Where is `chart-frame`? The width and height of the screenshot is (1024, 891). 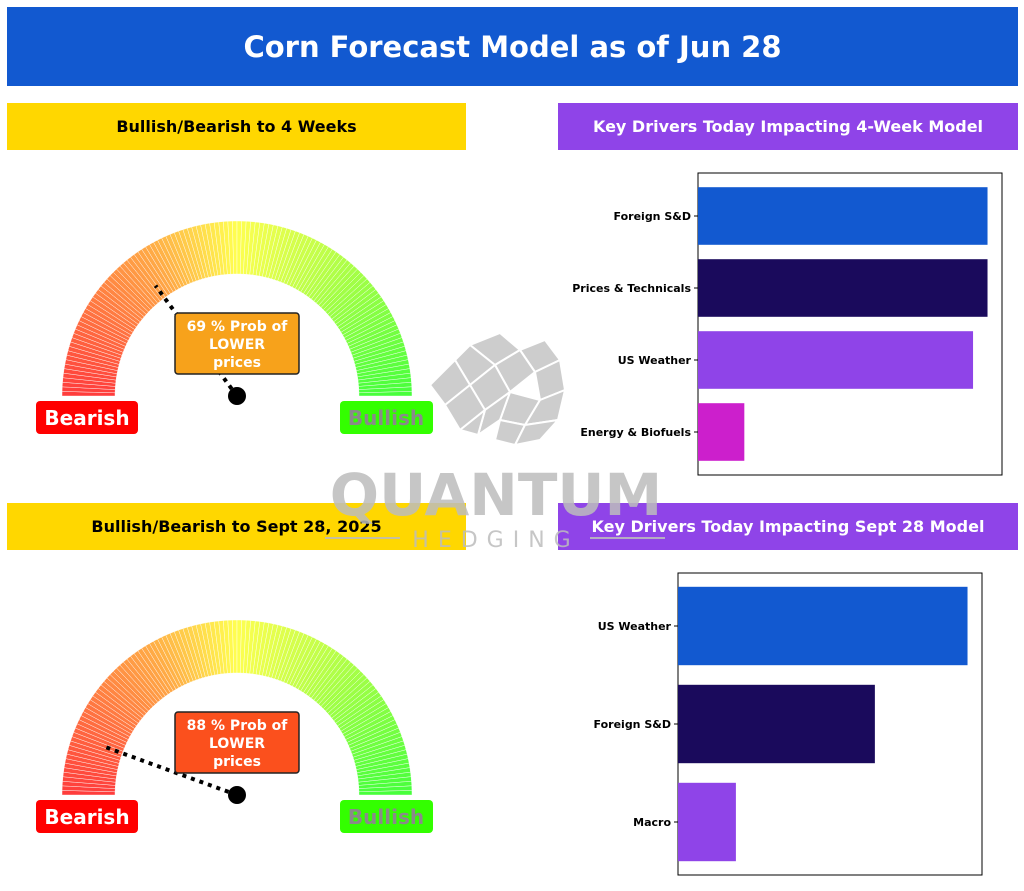 chart-frame is located at coordinates (850, 324).